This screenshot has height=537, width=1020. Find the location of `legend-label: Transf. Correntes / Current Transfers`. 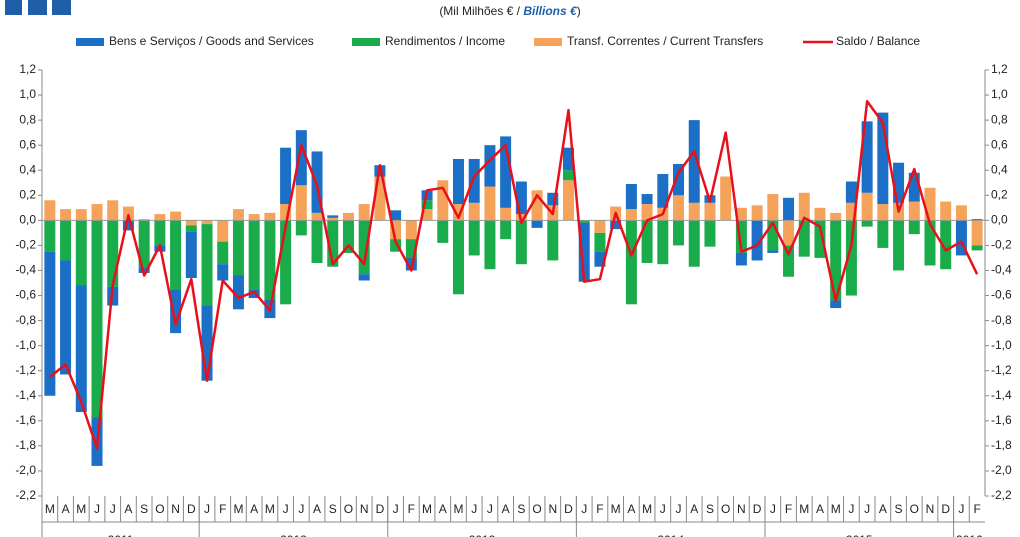

legend-label: Transf. Correntes / Current Transfers is located at coordinates (665, 41).